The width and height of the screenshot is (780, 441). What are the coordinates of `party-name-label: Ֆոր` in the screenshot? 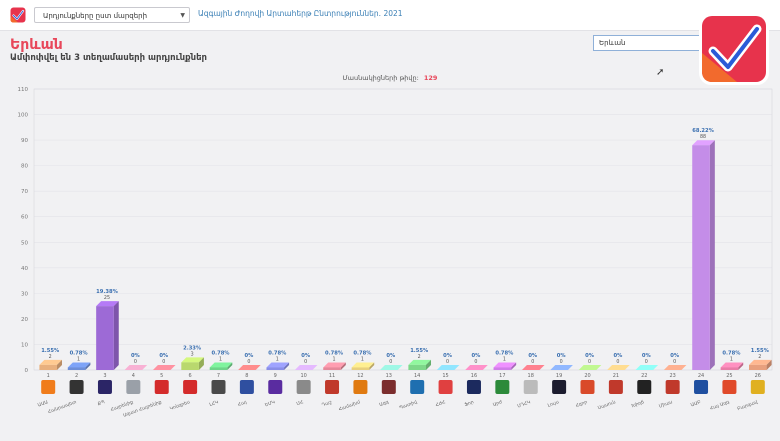 It's located at (469, 403).